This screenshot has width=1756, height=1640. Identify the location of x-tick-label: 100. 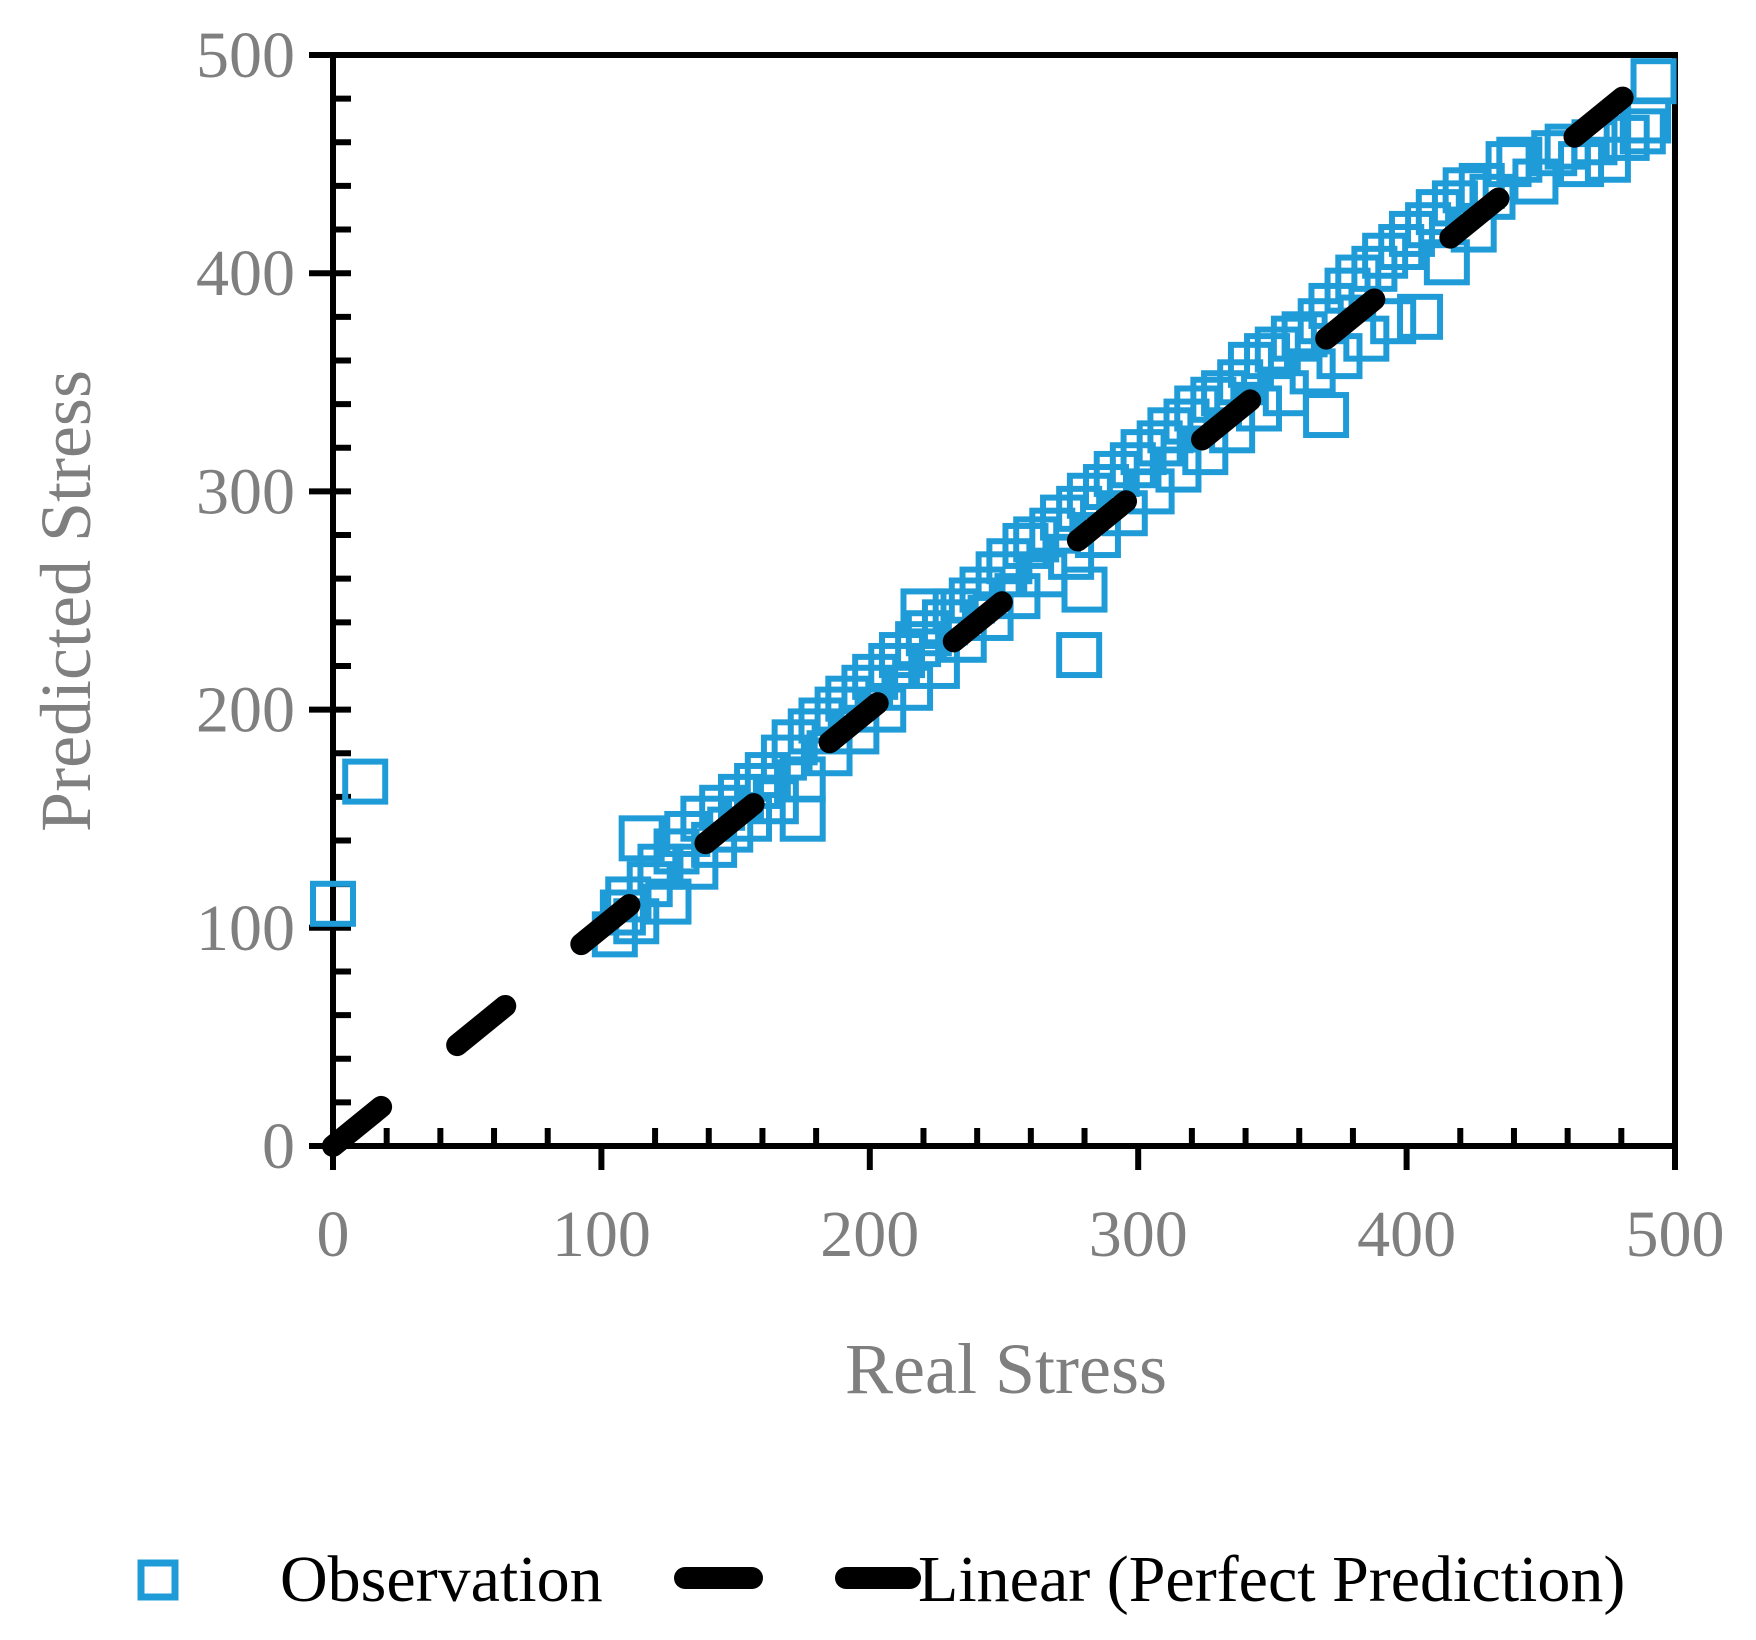
(601, 1234).